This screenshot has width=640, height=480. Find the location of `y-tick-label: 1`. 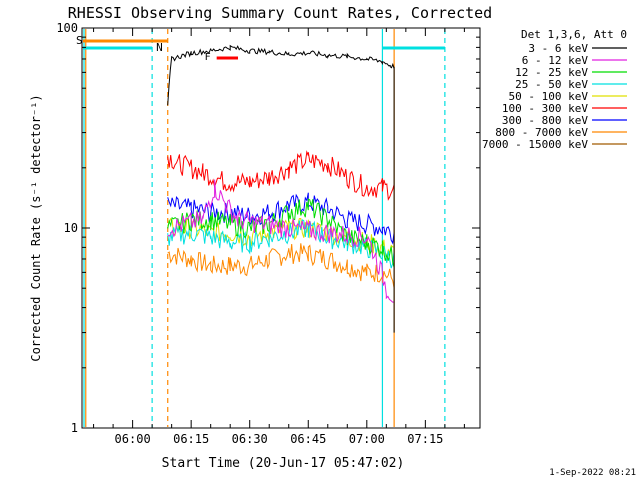

y-tick-label: 1 is located at coordinates (74, 428).